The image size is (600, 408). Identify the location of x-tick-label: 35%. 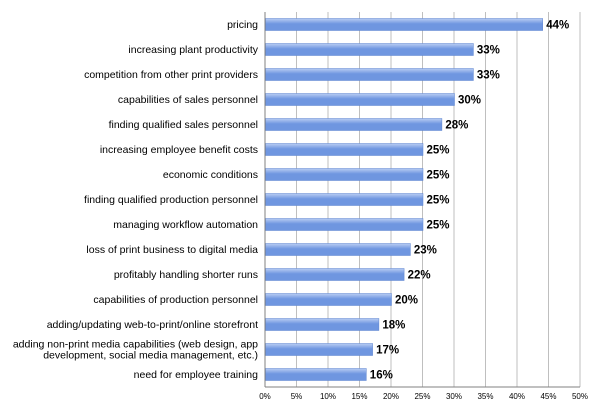
(485, 396).